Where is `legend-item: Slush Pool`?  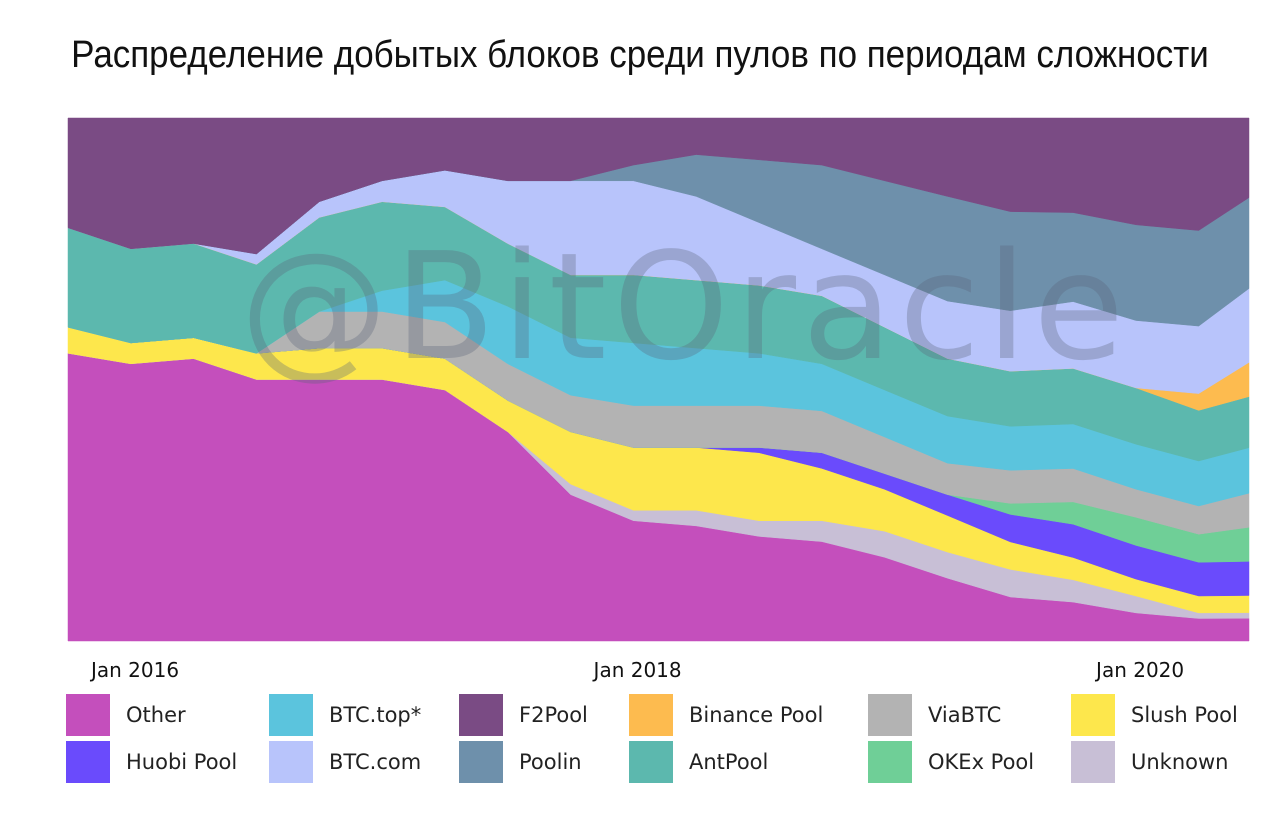
legend-item: Slush Pool is located at coordinates (1154, 715).